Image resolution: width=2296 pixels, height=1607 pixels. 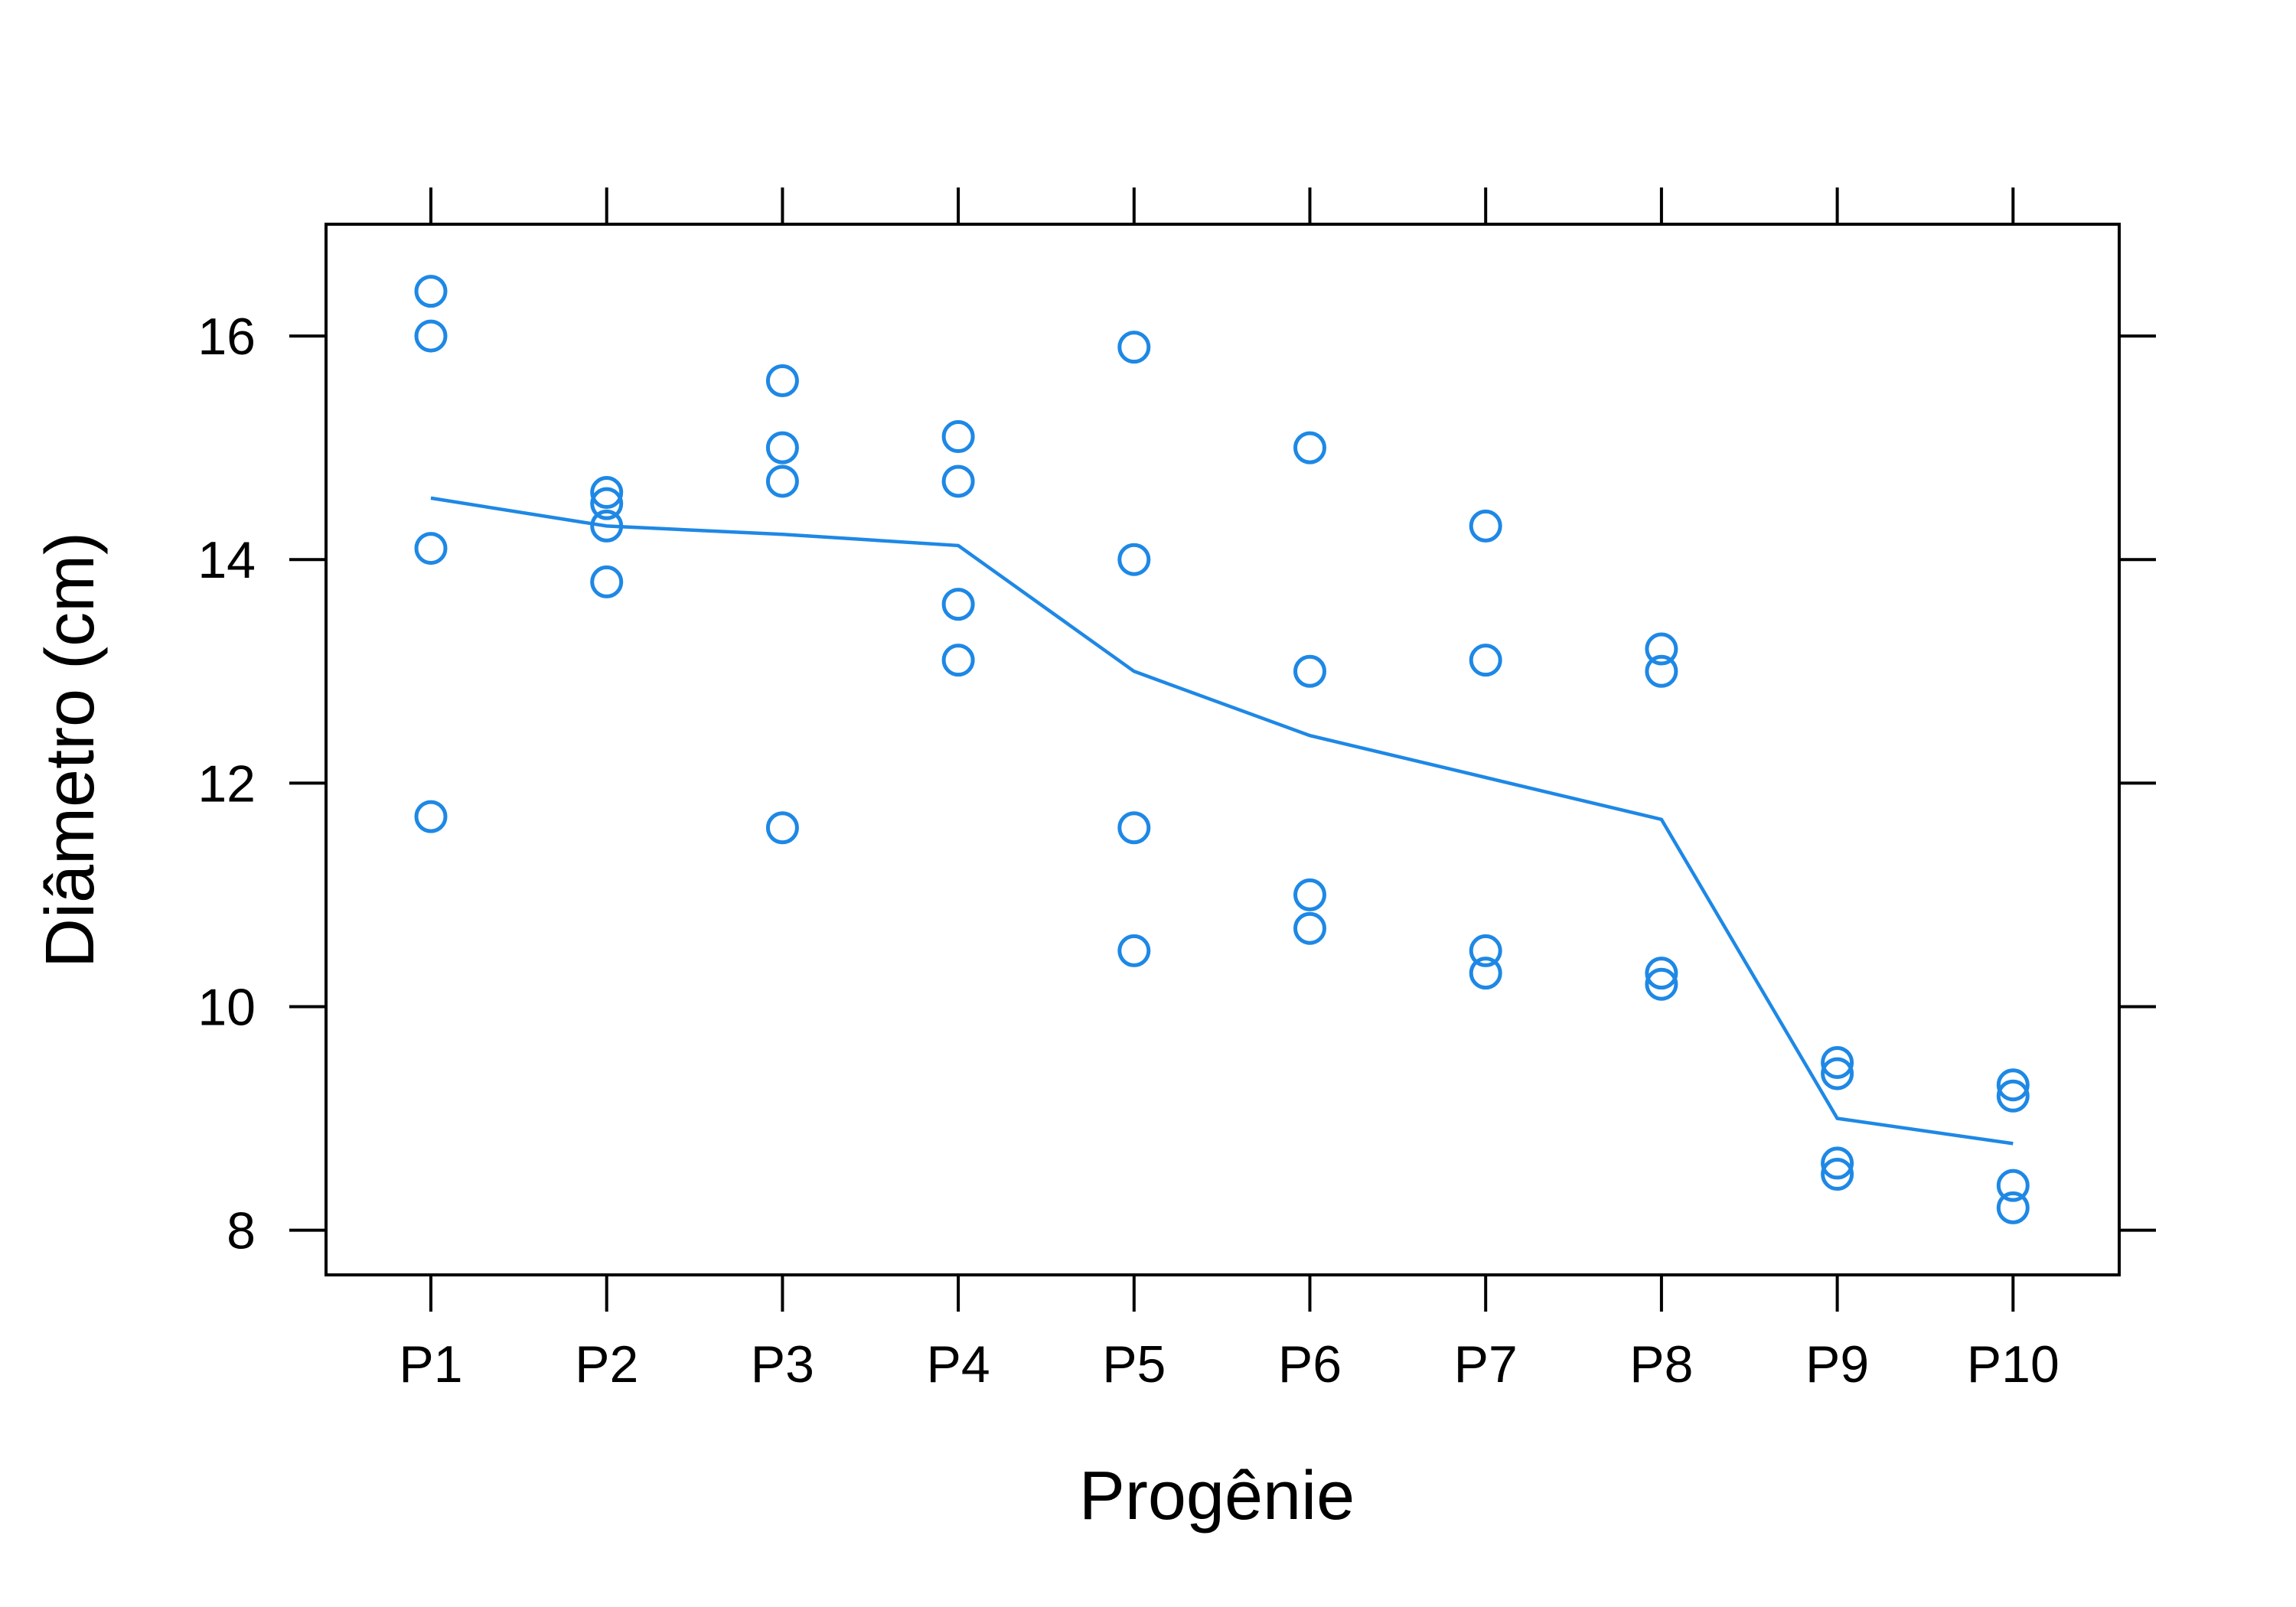 What do you see at coordinates (1837, 1364) in the screenshot?
I see `x-tick-label: P9` at bounding box center [1837, 1364].